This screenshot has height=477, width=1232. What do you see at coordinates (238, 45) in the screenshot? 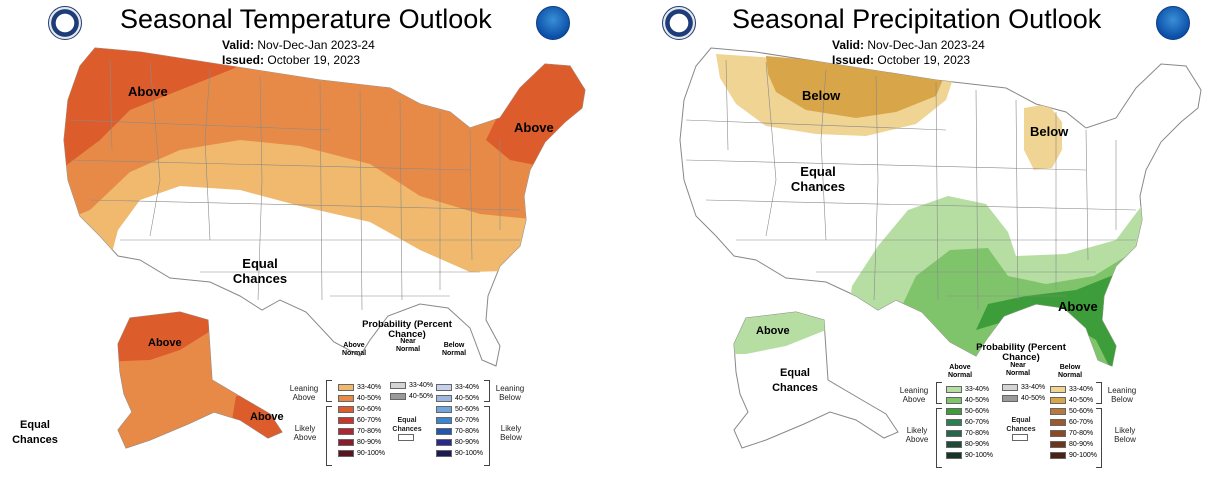
I see `valid-label: Valid:` at bounding box center [238, 45].